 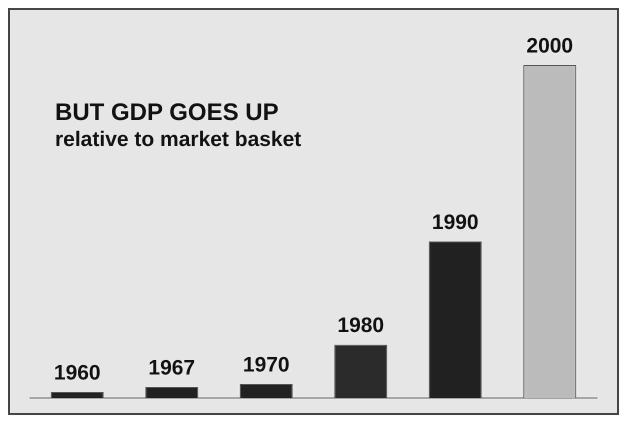 I want to click on text: relative to market basket, so click(x=178, y=139).